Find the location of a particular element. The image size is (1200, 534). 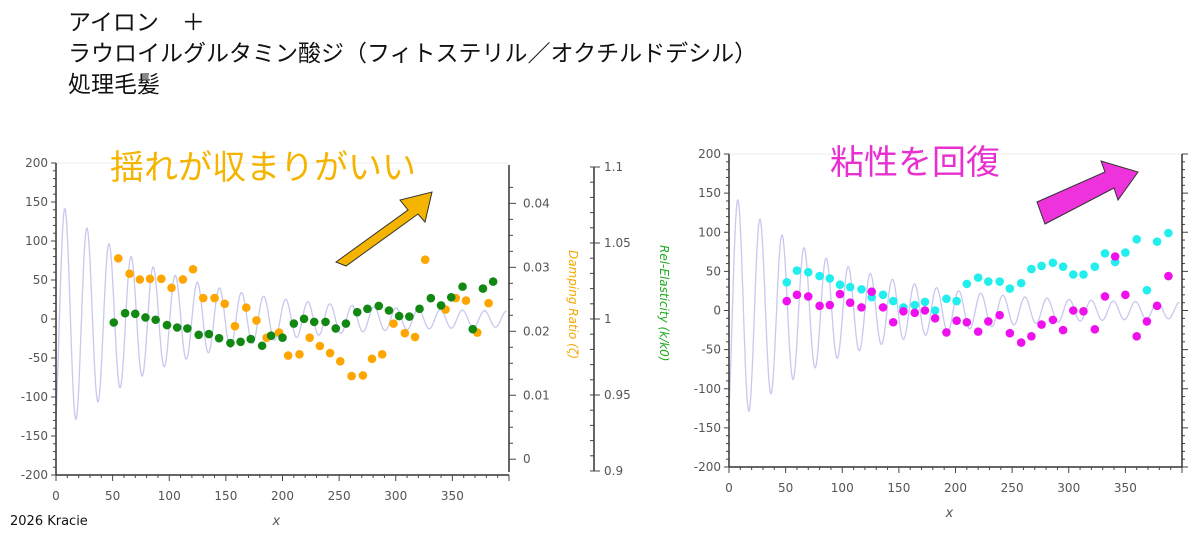

x-tick-label: 300 is located at coordinates (1068, 488).